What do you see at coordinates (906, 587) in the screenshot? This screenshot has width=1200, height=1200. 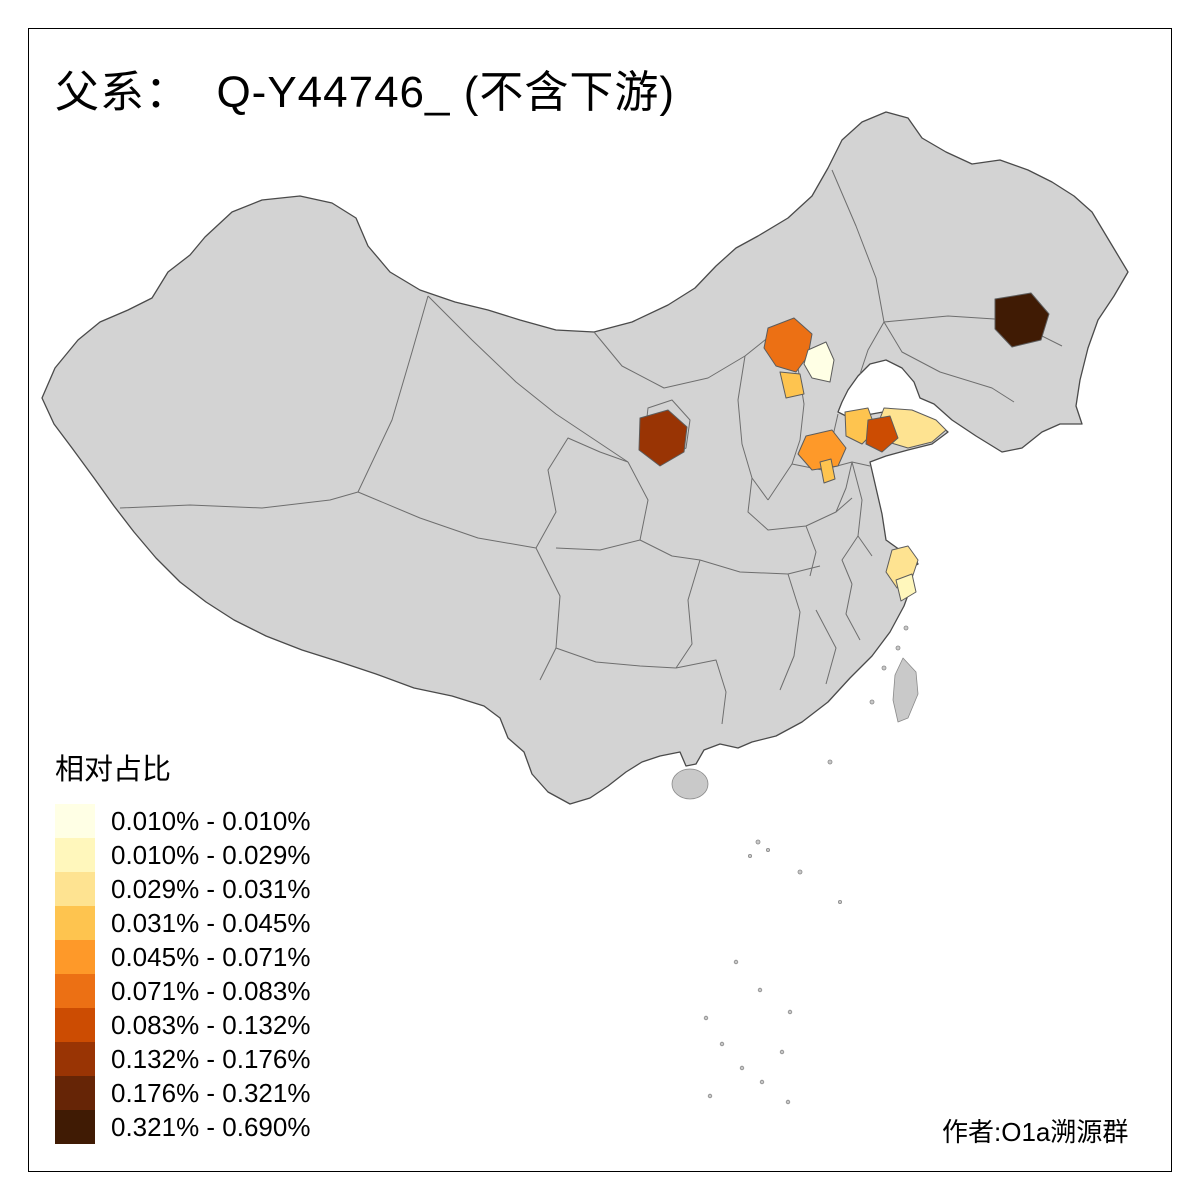 I see `map-region-north-zhejiang` at bounding box center [906, 587].